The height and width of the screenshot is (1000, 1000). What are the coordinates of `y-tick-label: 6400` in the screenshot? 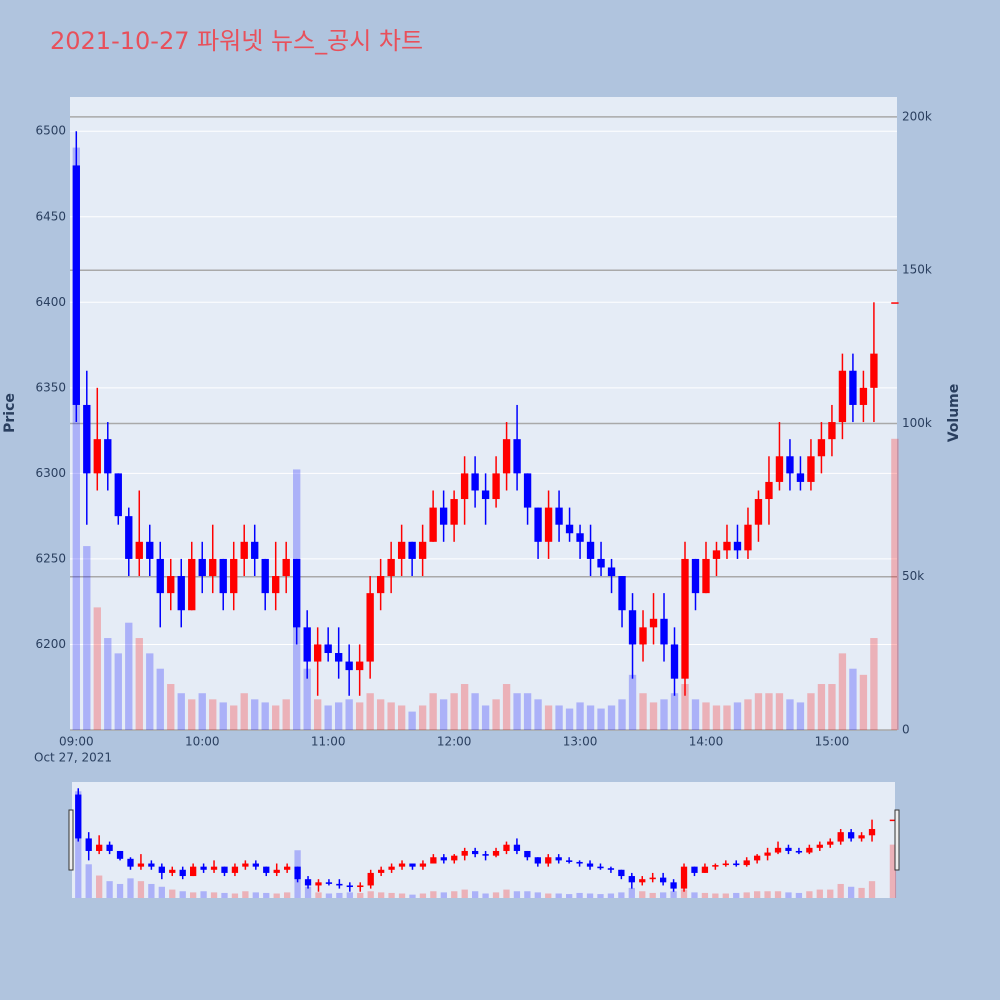 It's located at (50, 302).